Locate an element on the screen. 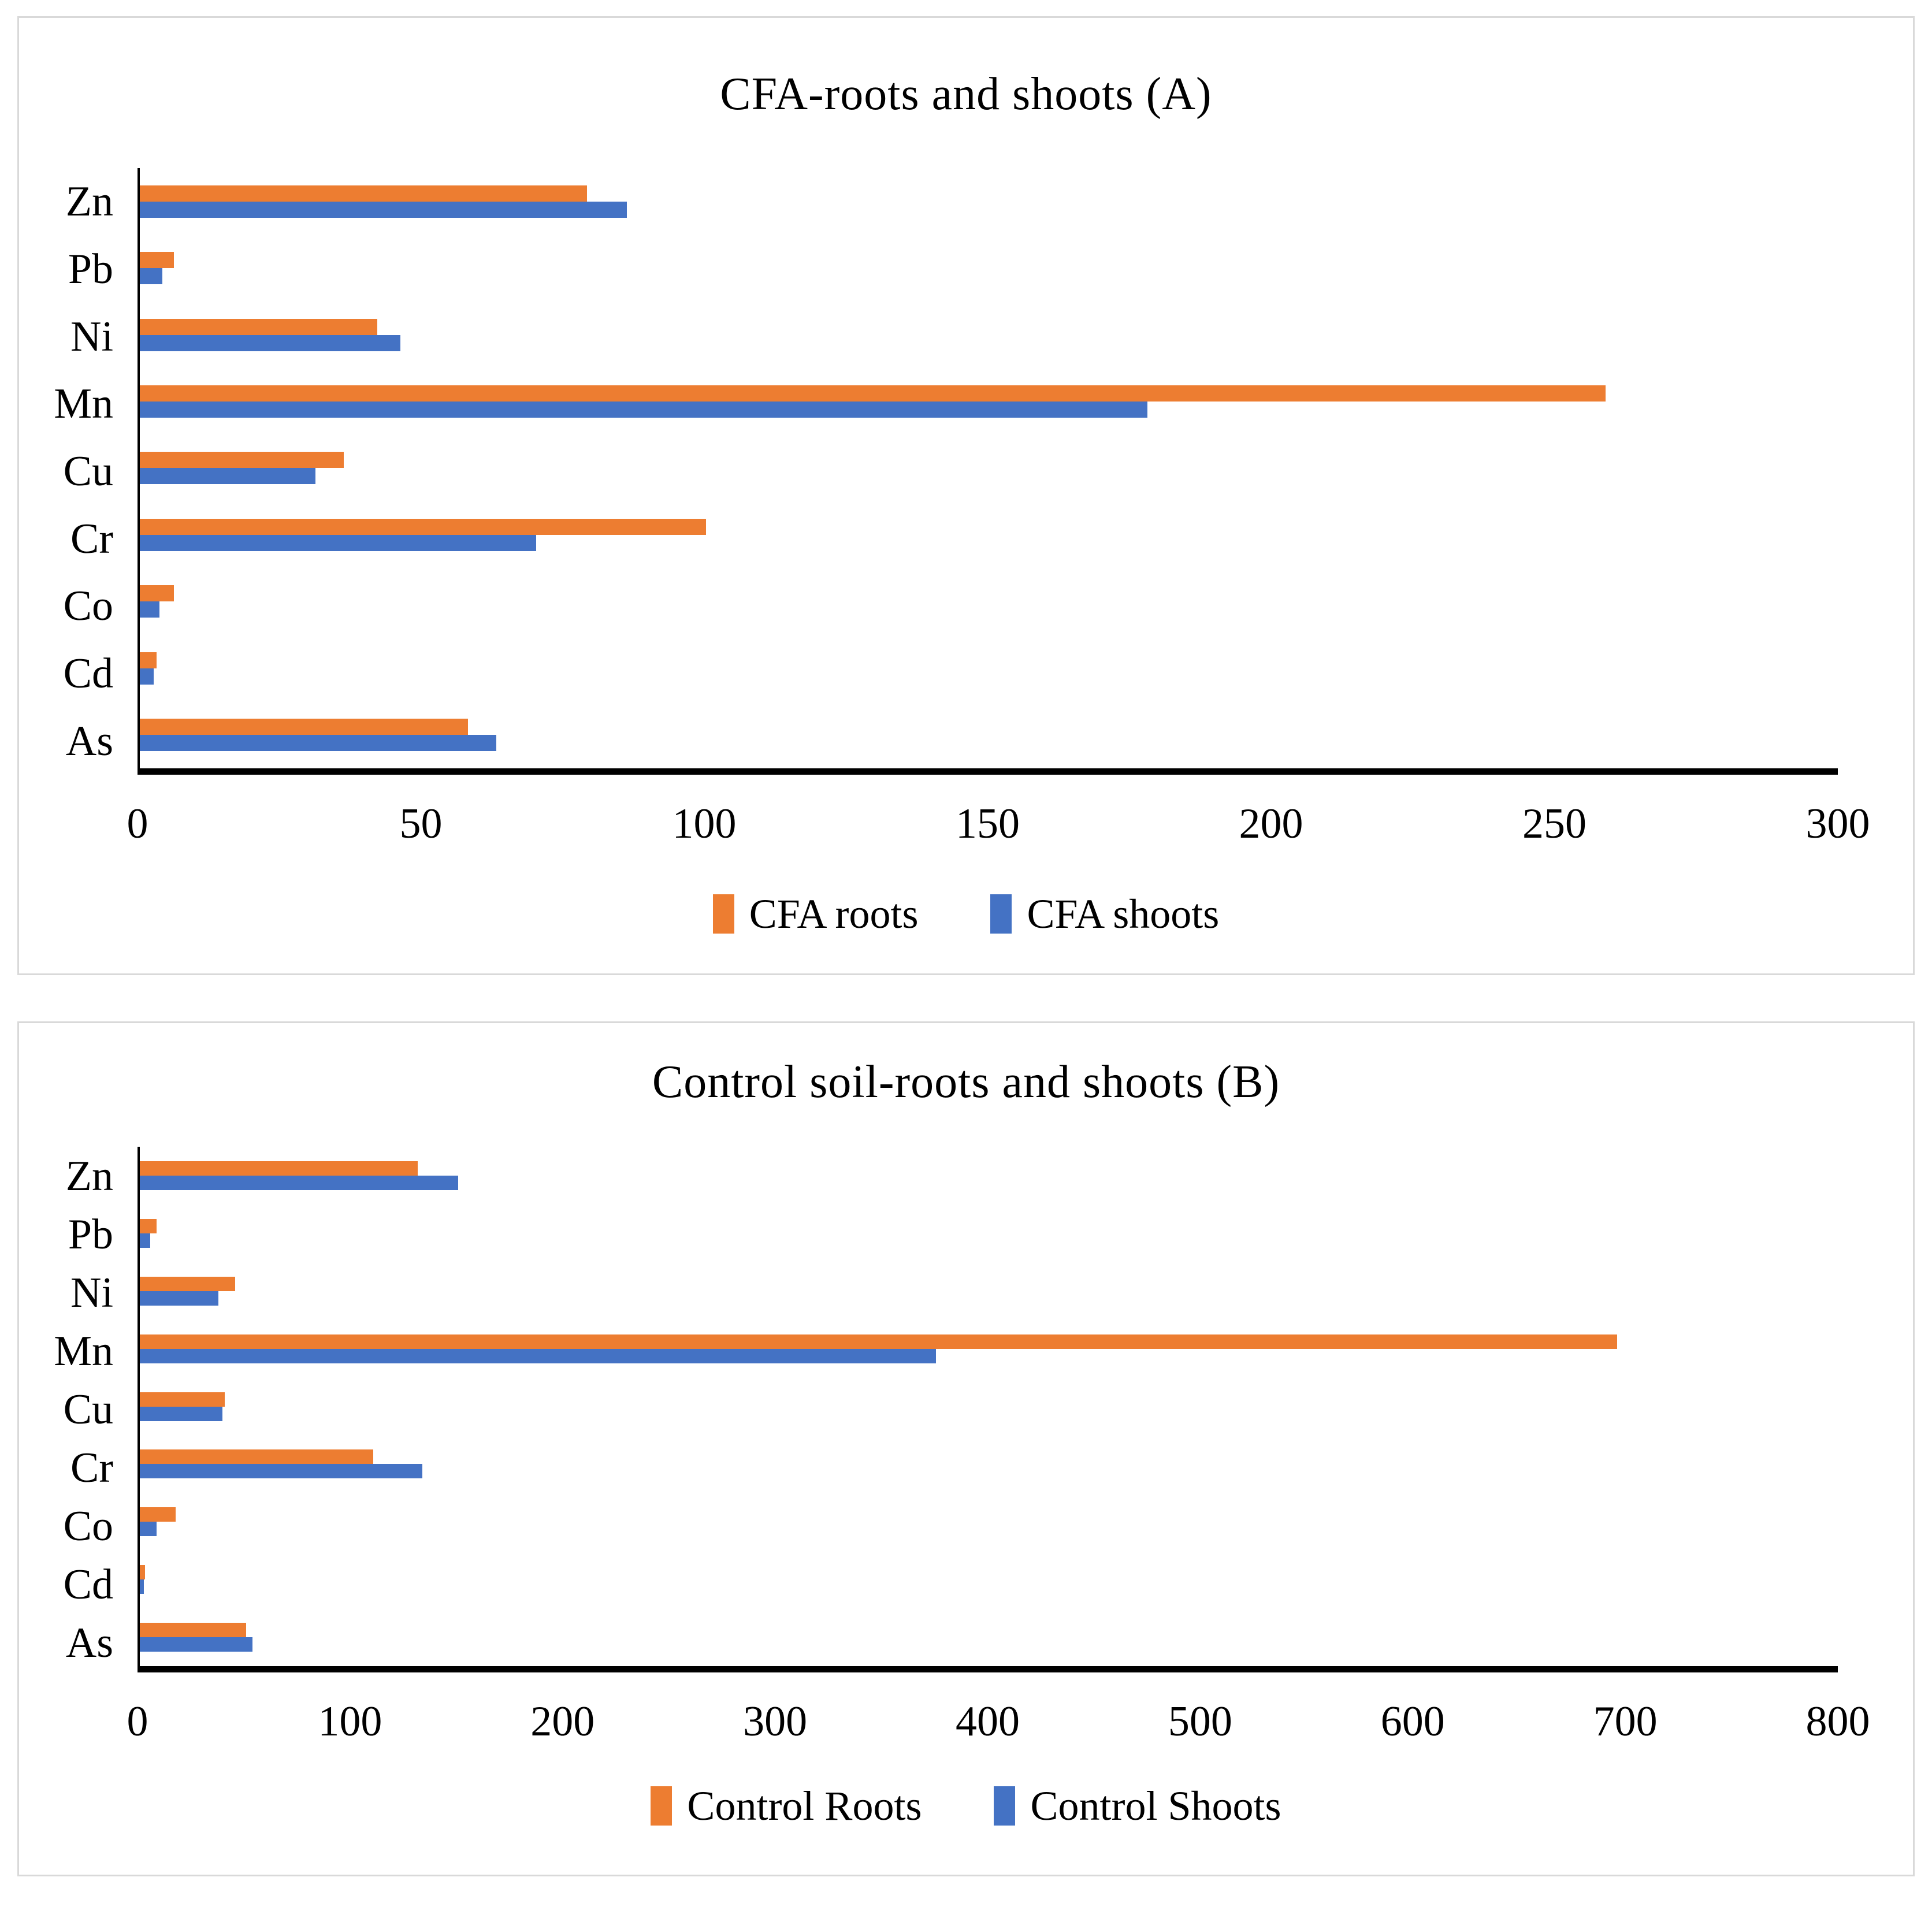 The width and height of the screenshot is (1932, 1907). bar-co-shoots is located at coordinates (150, 610).